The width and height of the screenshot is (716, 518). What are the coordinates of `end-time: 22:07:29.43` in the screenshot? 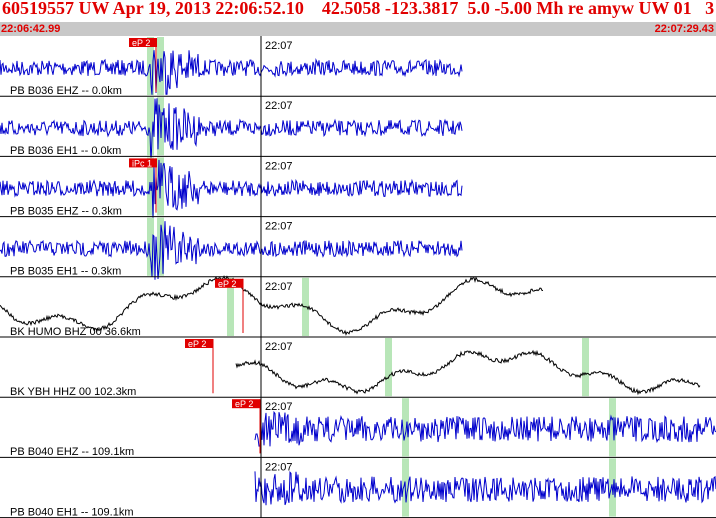 It's located at (684, 29).